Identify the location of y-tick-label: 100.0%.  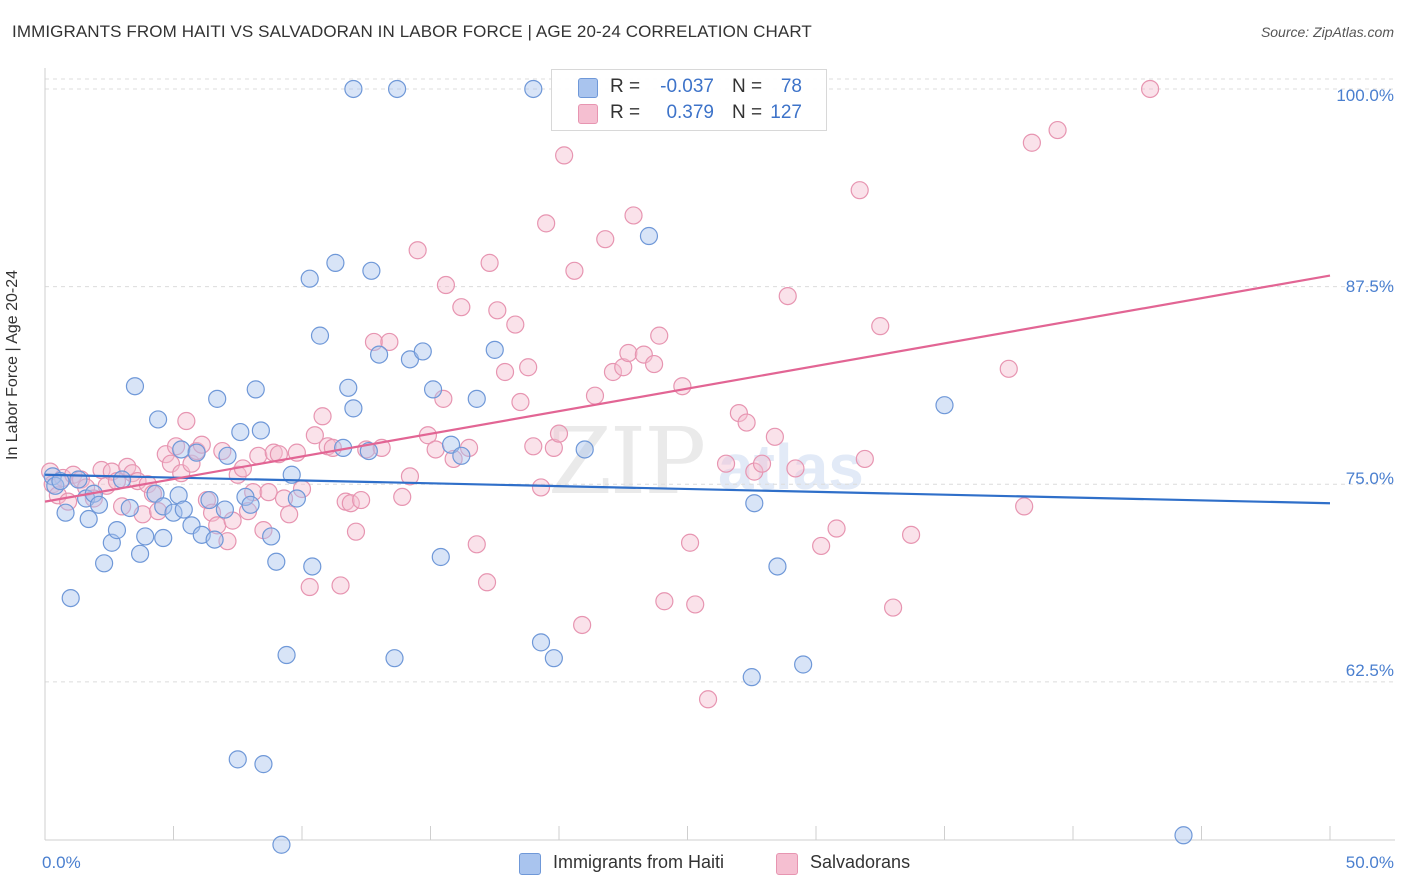
(1365, 95).